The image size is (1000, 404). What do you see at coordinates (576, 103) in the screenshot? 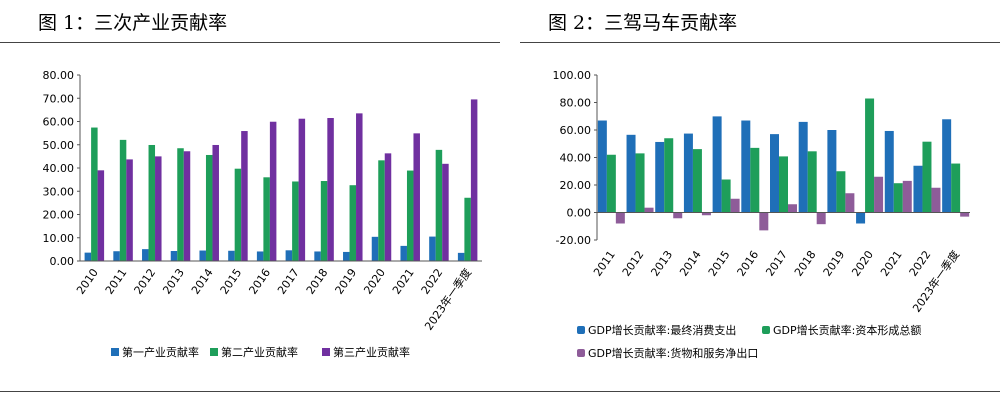
I see `y-tick-label: 80.00` at bounding box center [576, 103].